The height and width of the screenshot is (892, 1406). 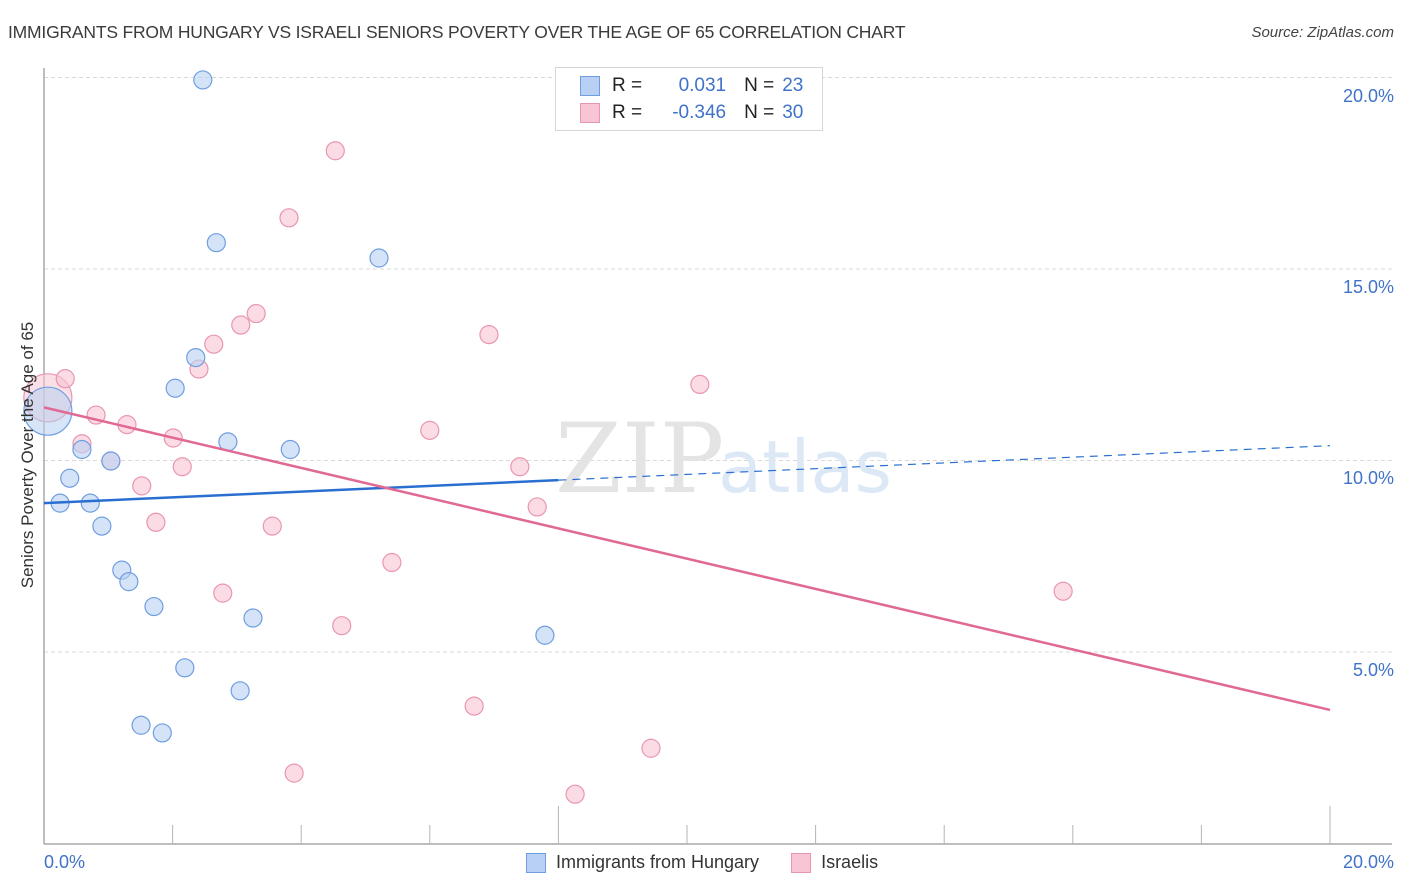 What do you see at coordinates (65, 862) in the screenshot?
I see `x-tick-0: 0.0%` at bounding box center [65, 862].